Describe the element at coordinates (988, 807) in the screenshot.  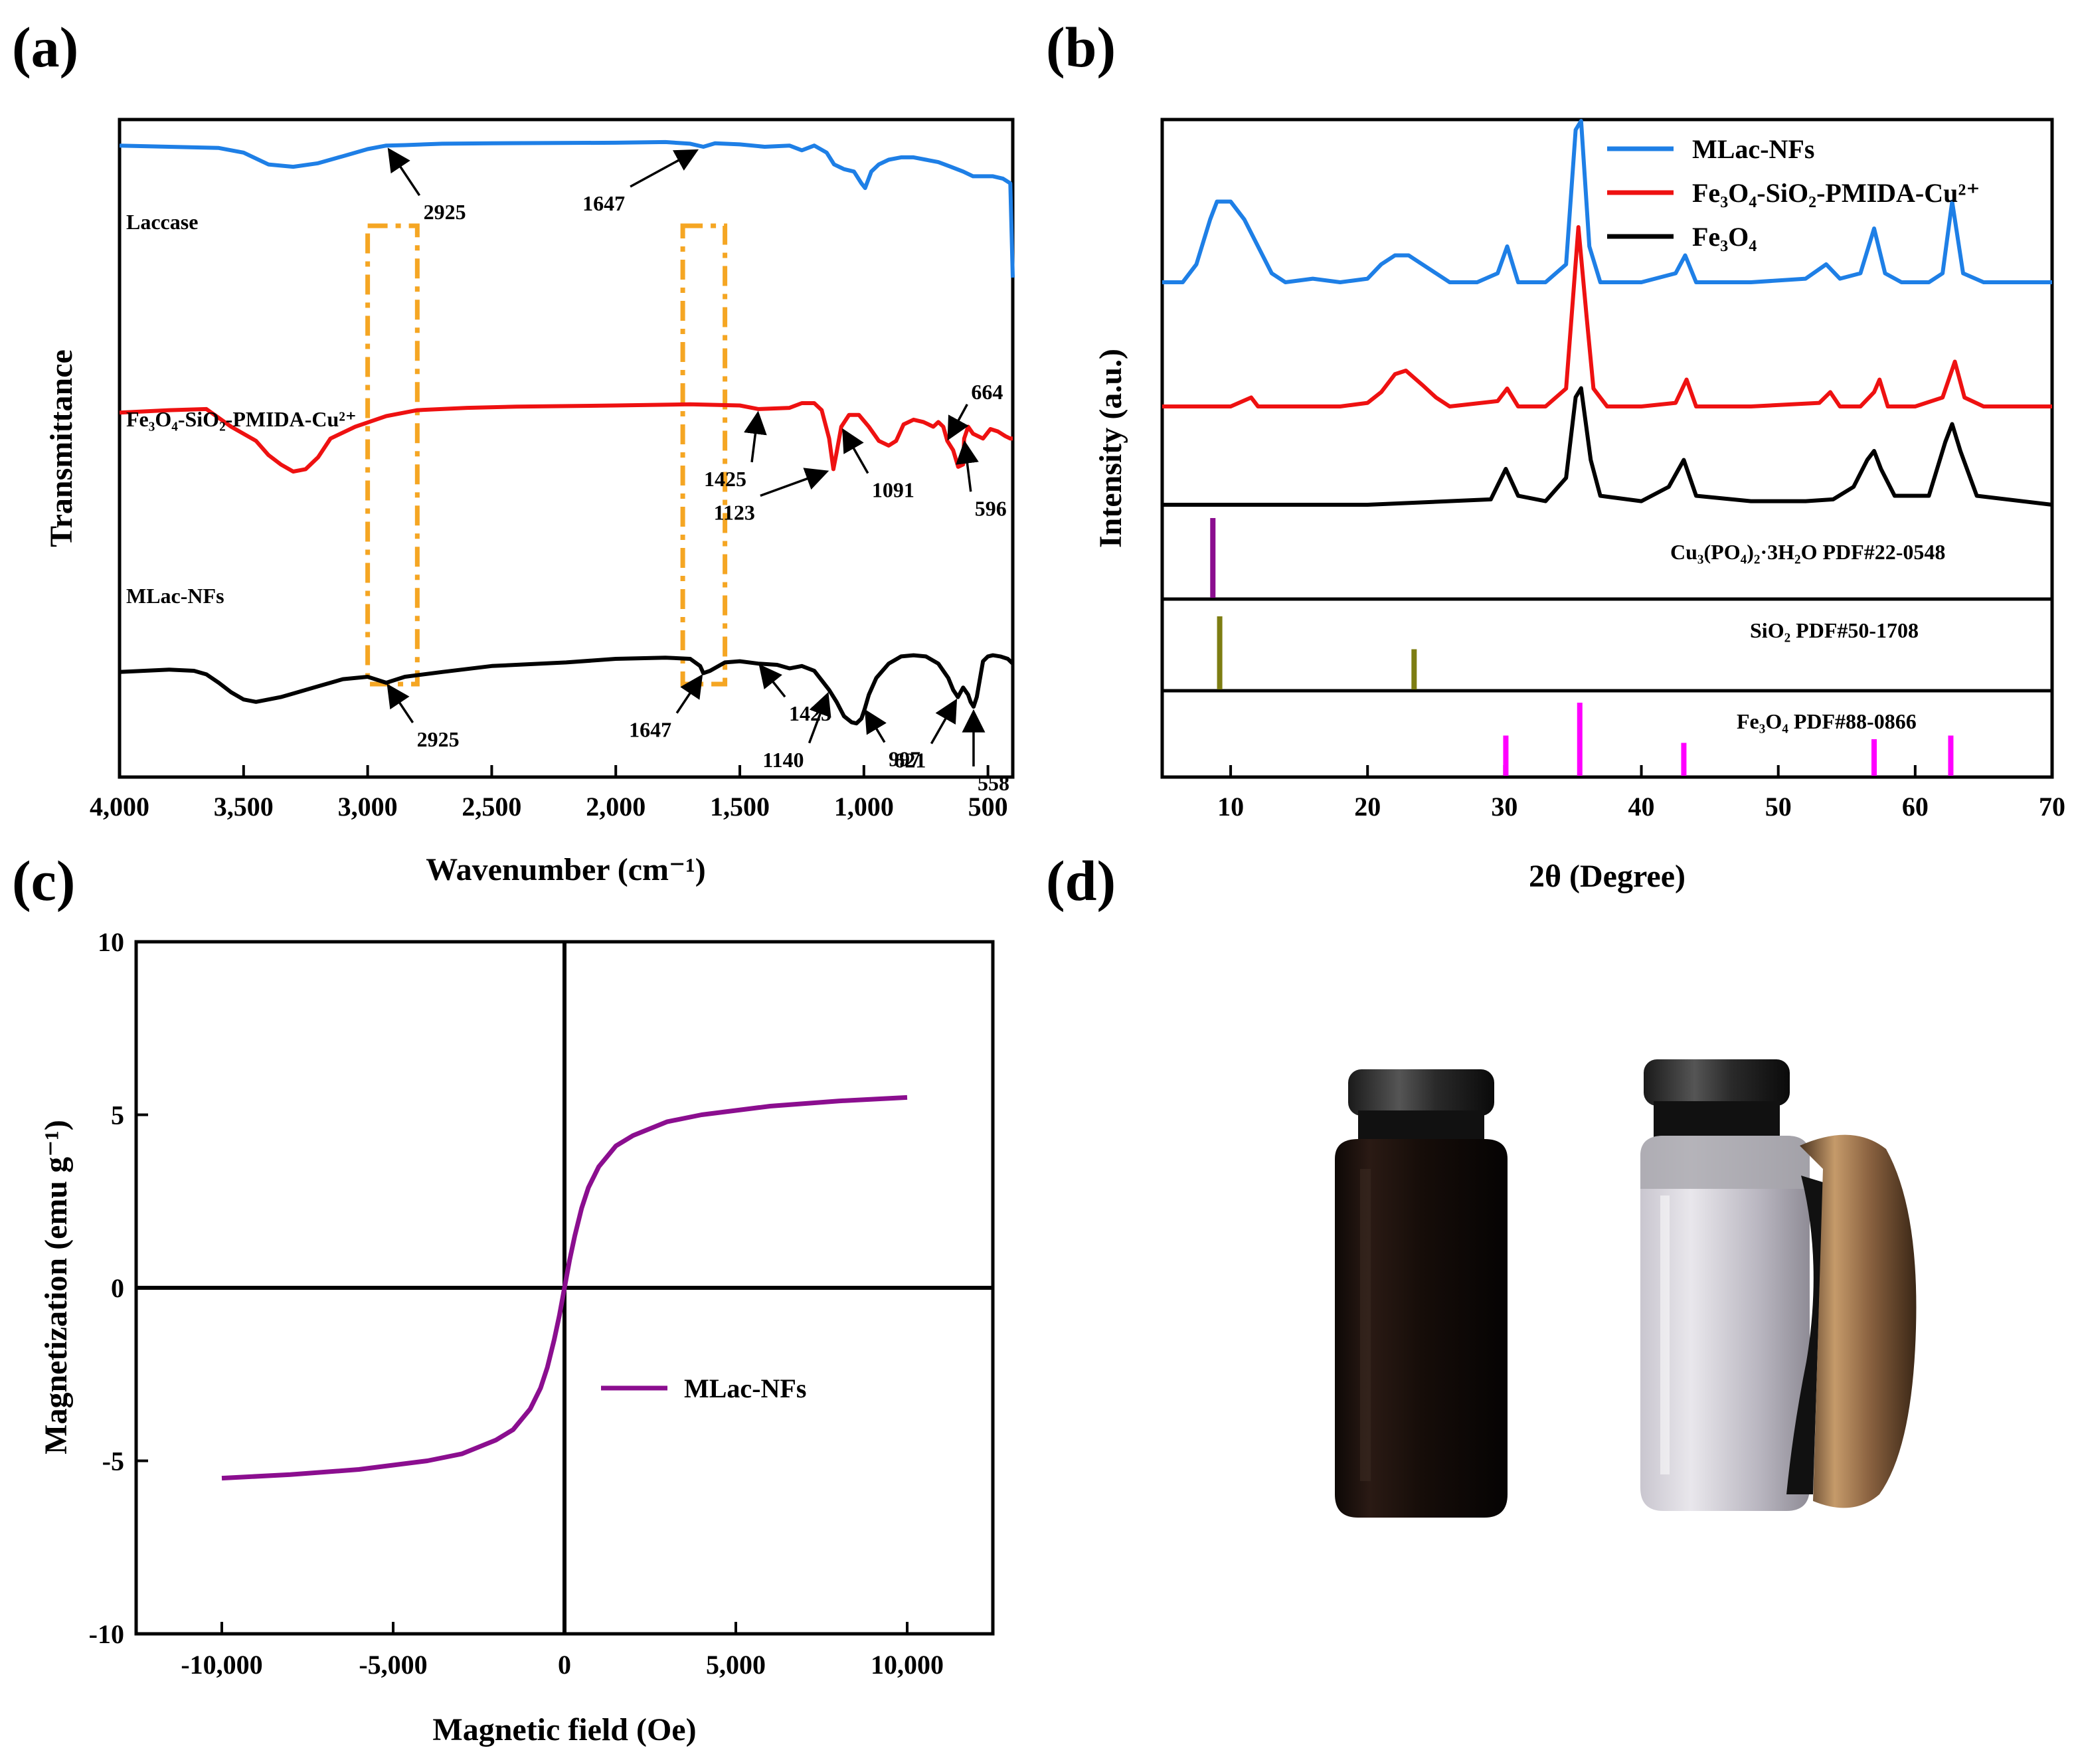
I see `a-x-tick-label: 500` at that location.